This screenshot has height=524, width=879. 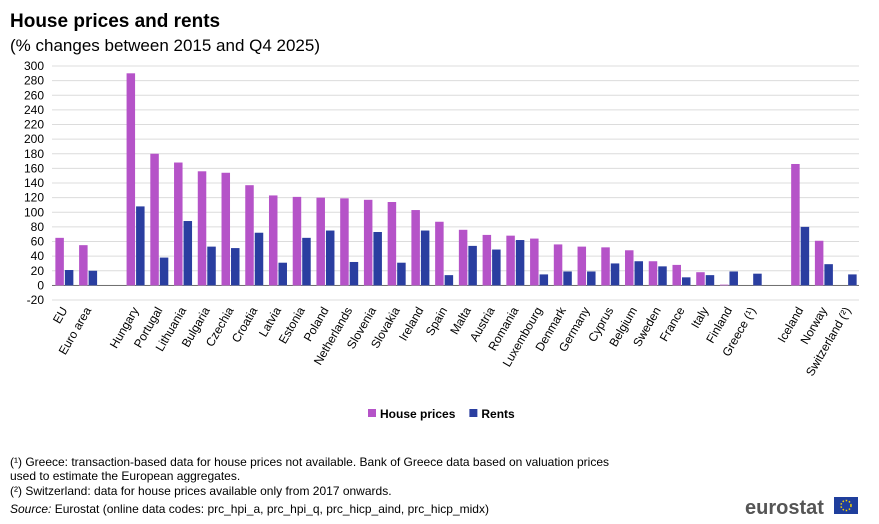 I want to click on eu-flag, so click(x=846, y=505).